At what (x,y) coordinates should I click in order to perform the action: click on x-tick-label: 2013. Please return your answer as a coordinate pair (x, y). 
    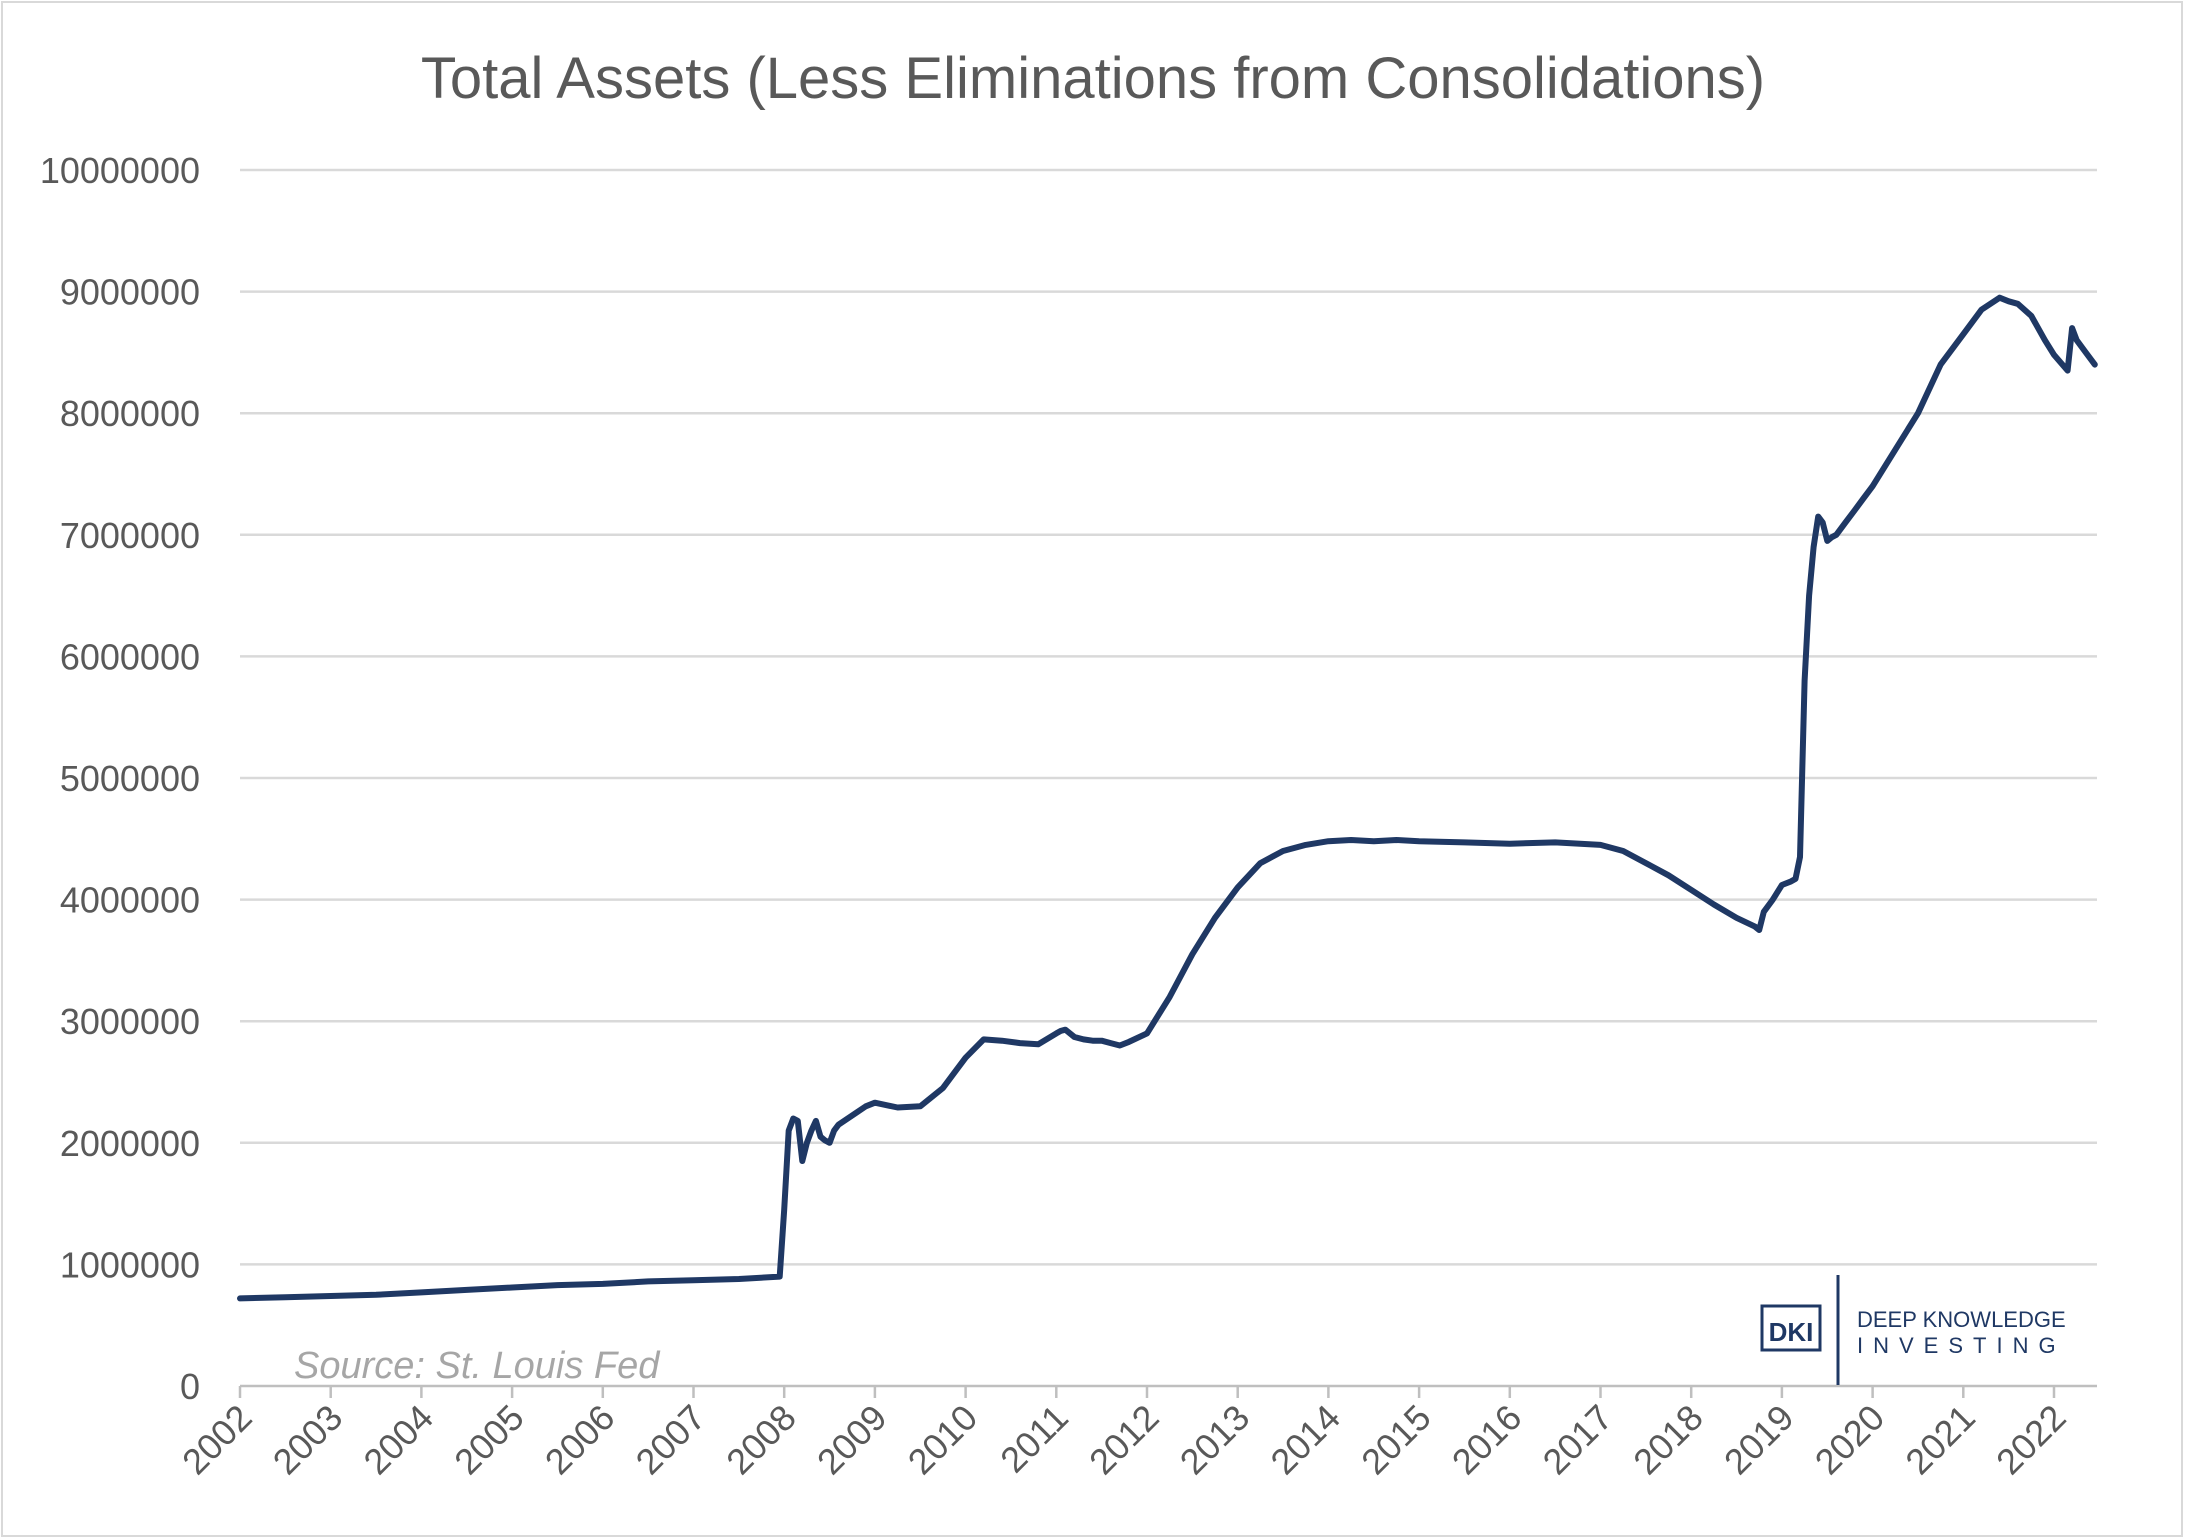
    Looking at the image, I should click on (1215, 1440).